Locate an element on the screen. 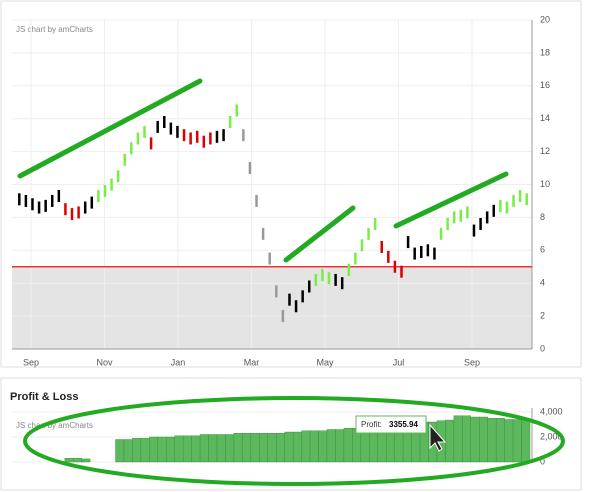 Image resolution: width=592 pixels, height=492 pixels. x-tick-label: Jan is located at coordinates (178, 362).